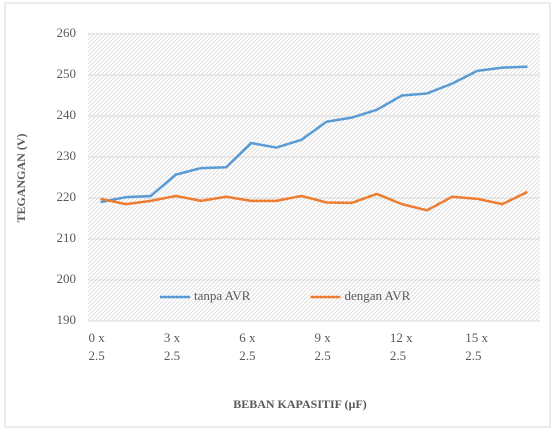 This screenshot has width=556, height=429. What do you see at coordinates (67, 155) in the screenshot?
I see `y-tick-label: 230` at bounding box center [67, 155].